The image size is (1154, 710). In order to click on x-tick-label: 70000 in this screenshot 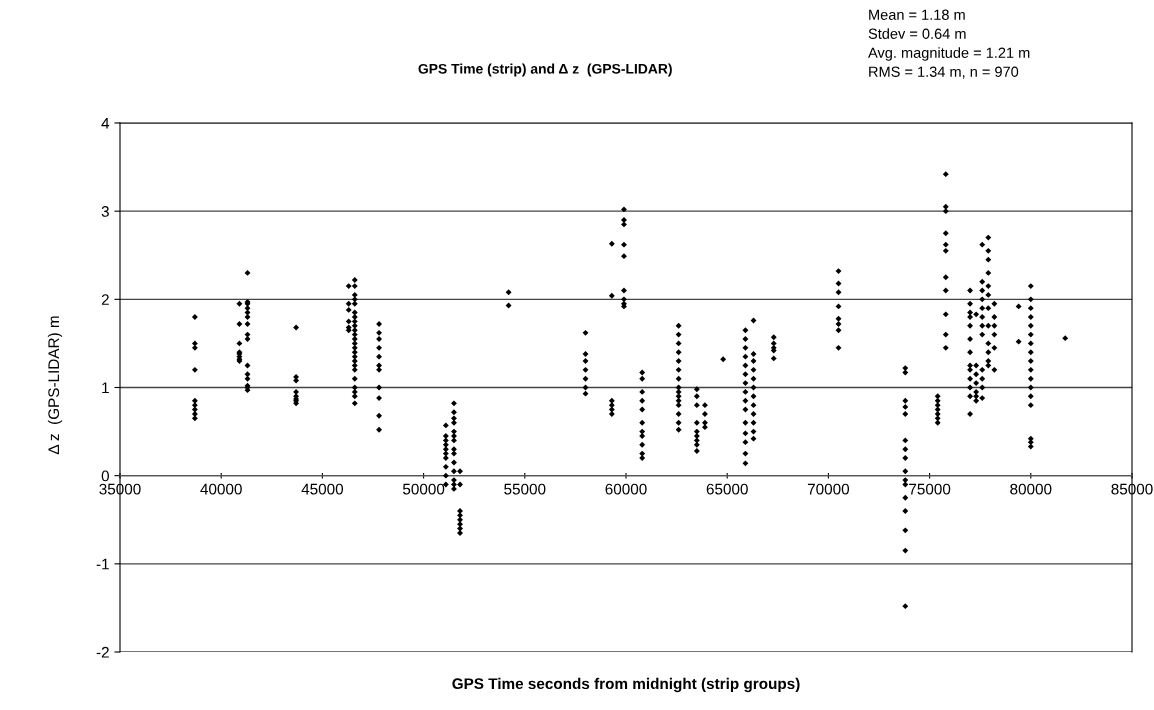, I will do `click(828, 489)`.